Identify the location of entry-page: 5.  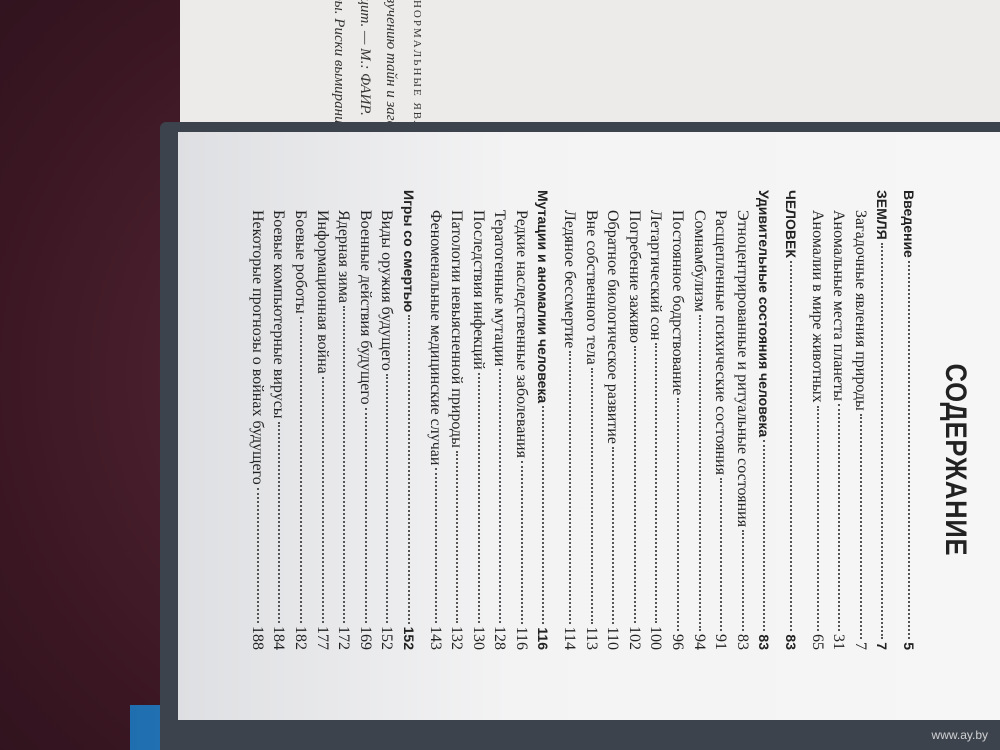
(909, 646).